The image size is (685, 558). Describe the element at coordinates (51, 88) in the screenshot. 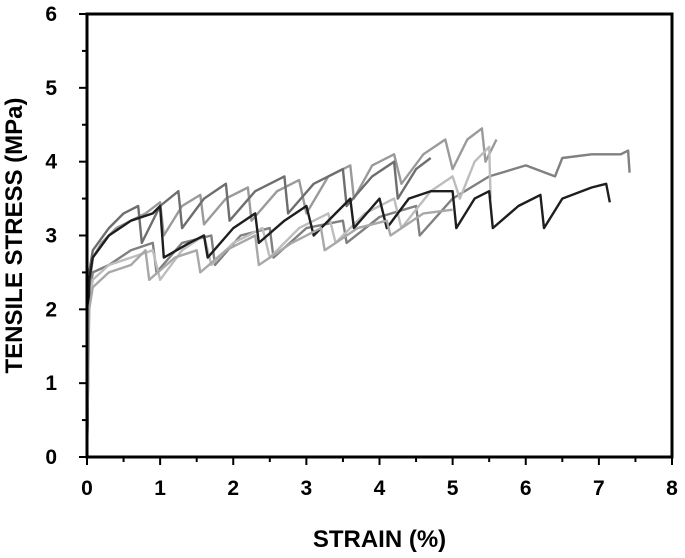

I see `y-tick-label: 5` at that location.